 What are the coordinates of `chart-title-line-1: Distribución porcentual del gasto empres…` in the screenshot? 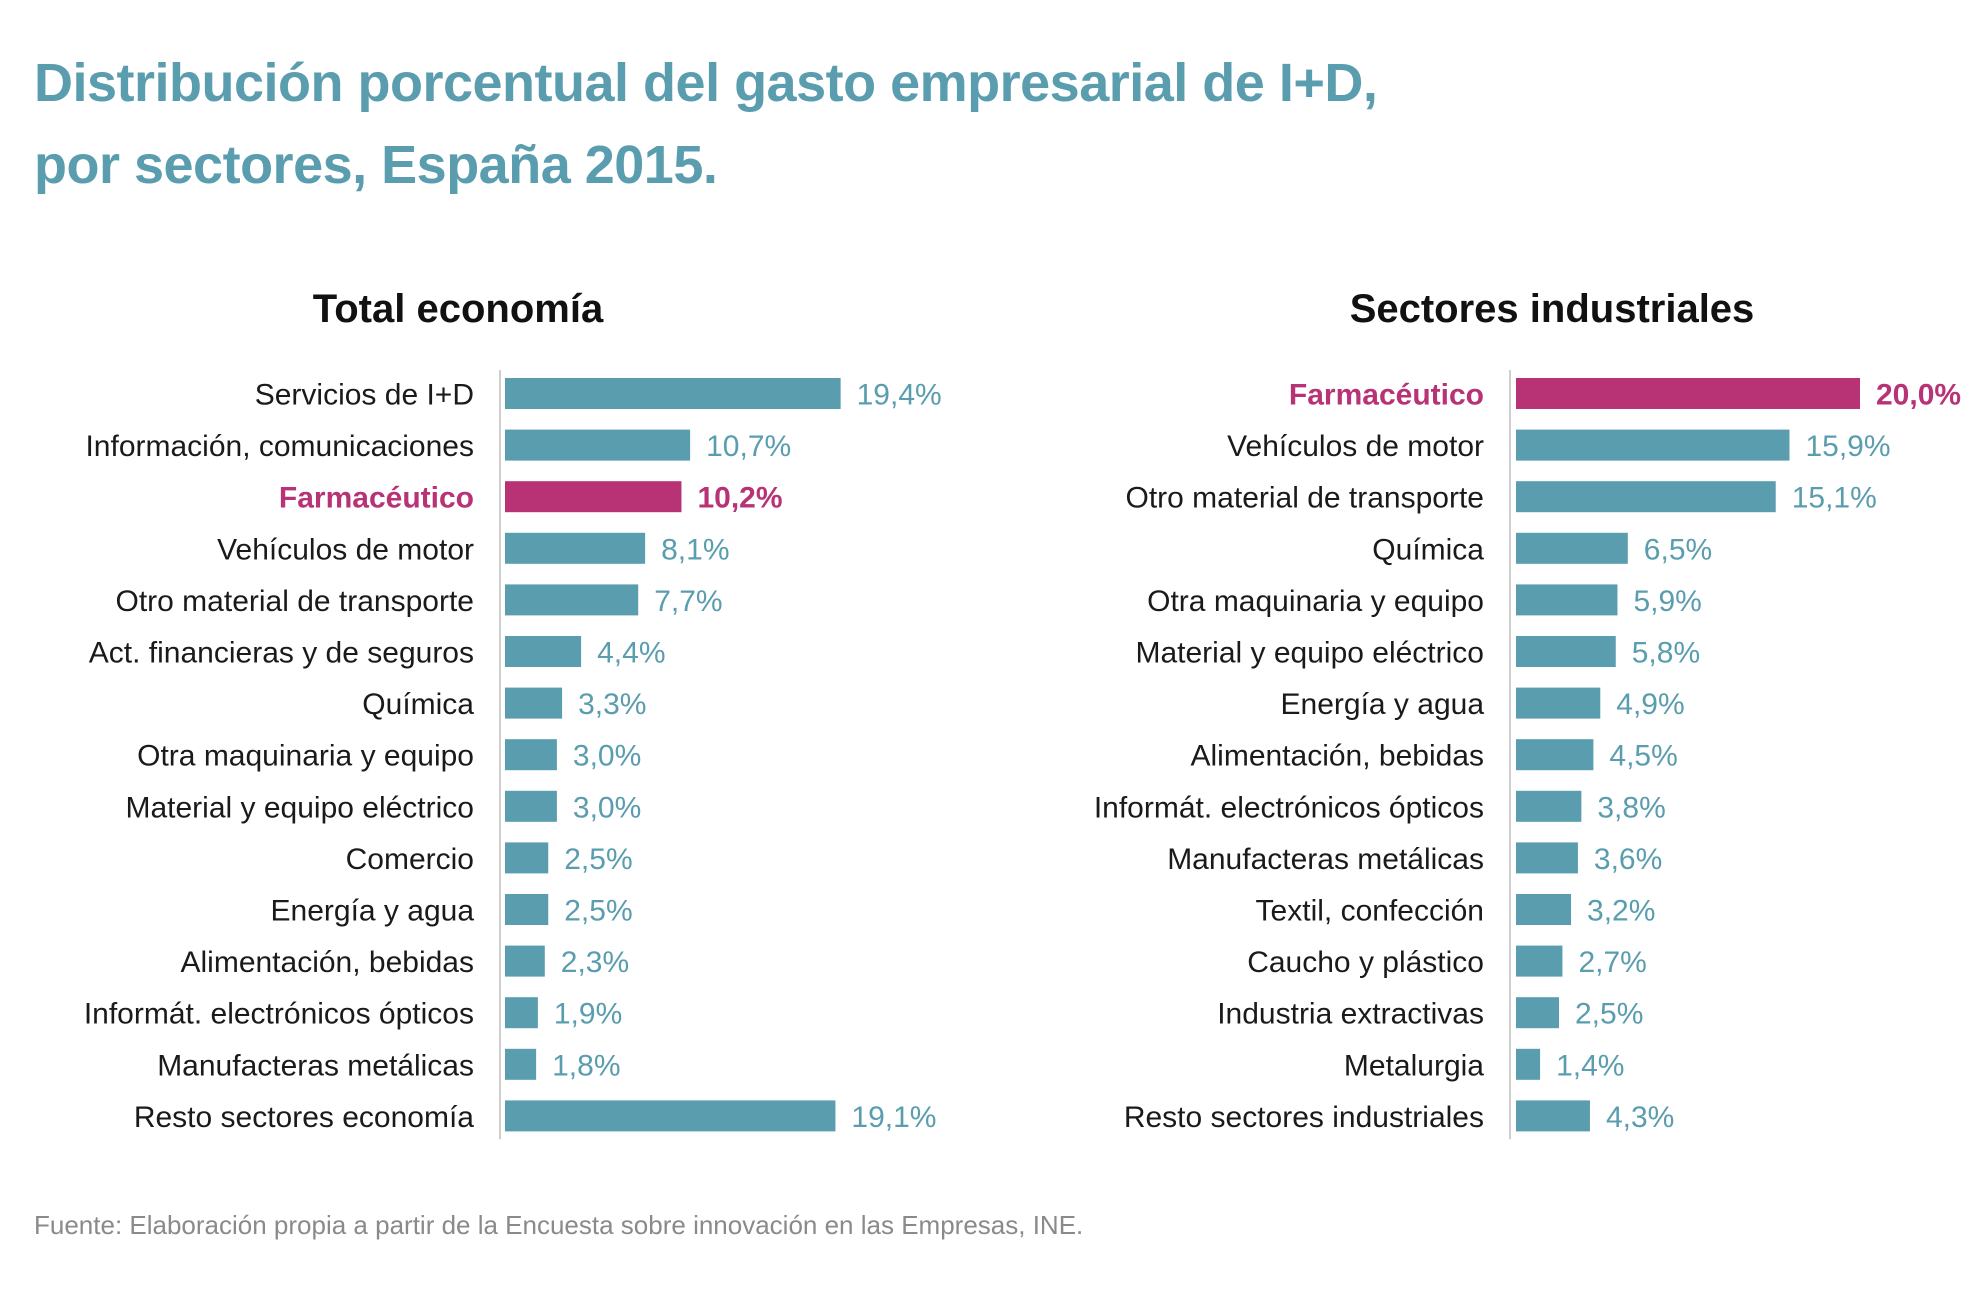 It's located at (706, 83).